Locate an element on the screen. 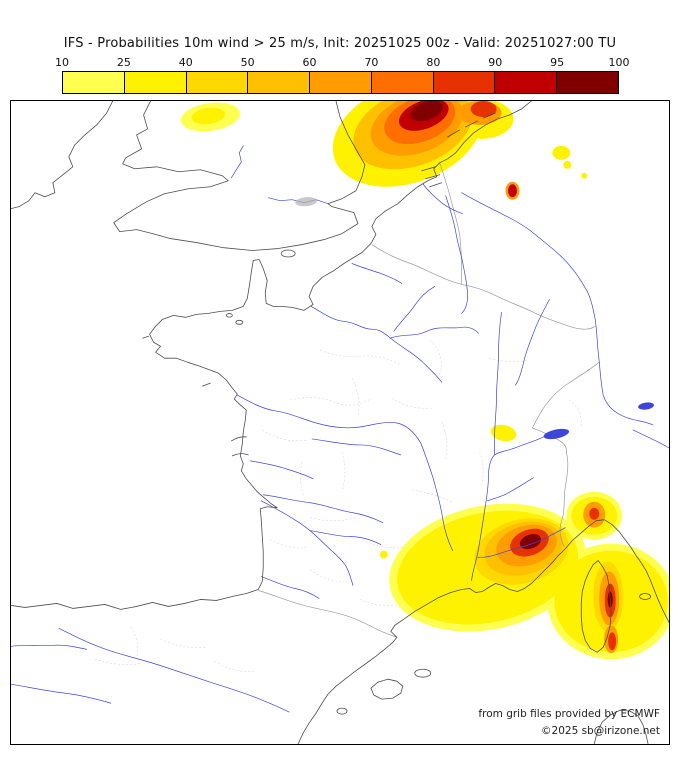 The height and width of the screenshot is (758, 680). colorbar-tick-labels: 10 25 40 50 60 70 80 90 95 100 is located at coordinates (342, 62).